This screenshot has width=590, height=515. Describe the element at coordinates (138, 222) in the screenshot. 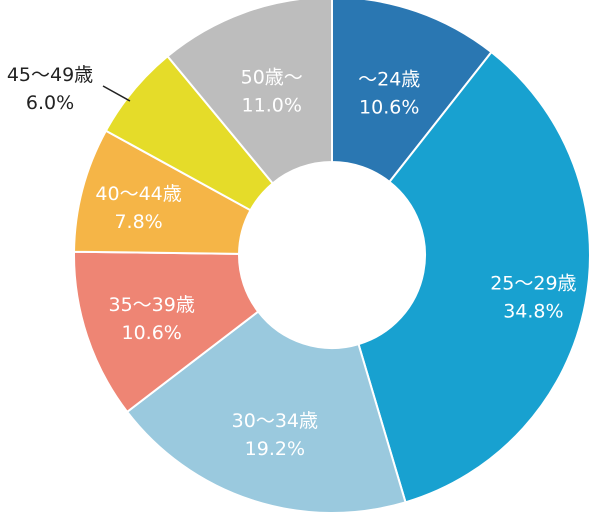

I see `slice-value-40-44: 7.8%` at that location.